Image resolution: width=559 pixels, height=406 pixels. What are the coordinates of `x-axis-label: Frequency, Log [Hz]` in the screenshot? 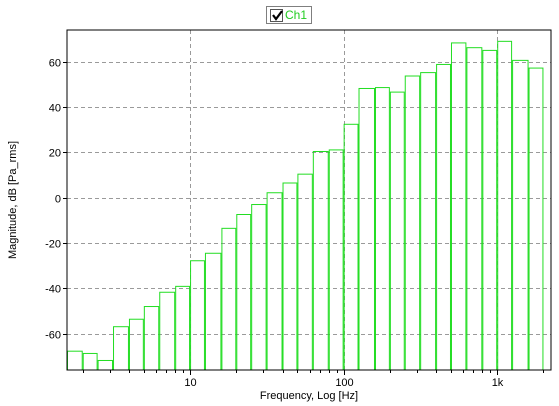 It's located at (309, 396).